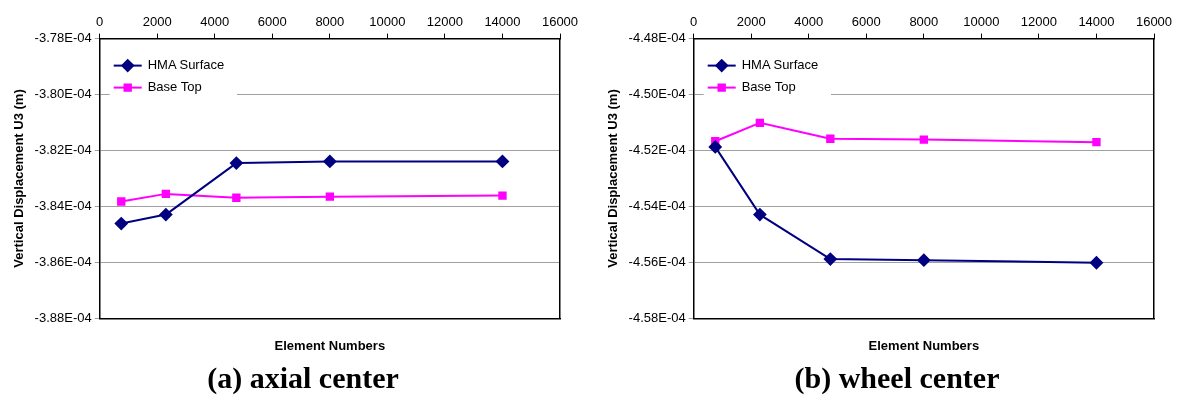  I want to click on y-tick-label: -4.50E-04, so click(657, 94).